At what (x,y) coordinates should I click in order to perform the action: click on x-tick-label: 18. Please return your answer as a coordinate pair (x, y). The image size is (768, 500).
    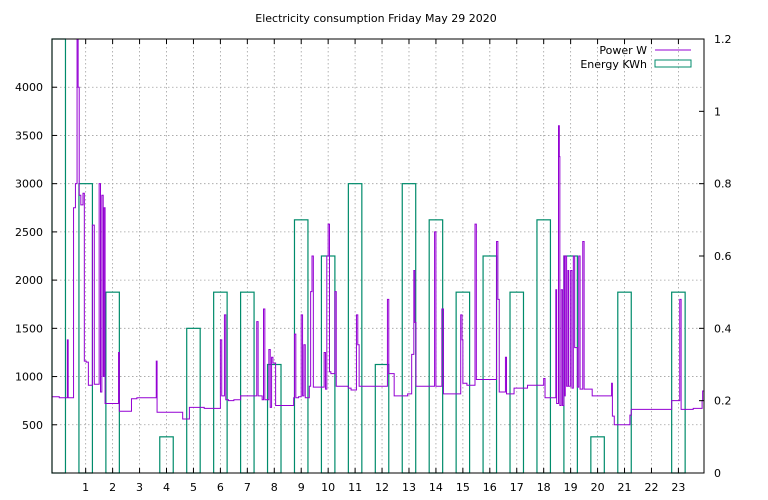
    Looking at the image, I should click on (544, 487).